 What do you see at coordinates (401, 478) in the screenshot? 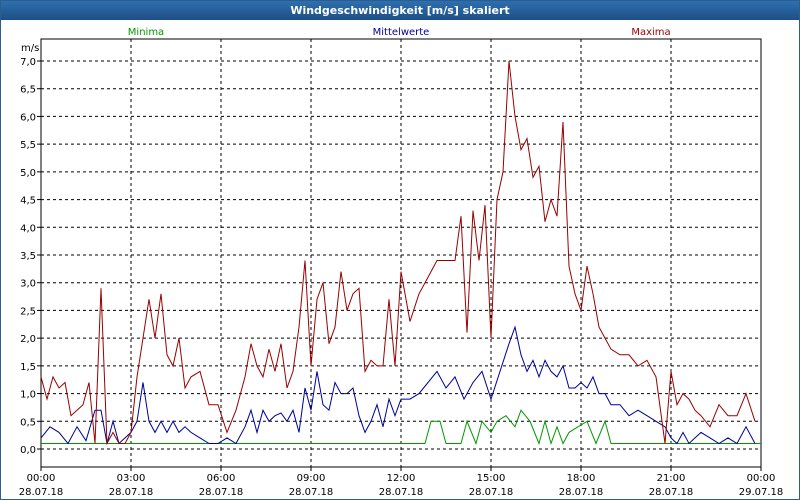
I see `x-tick-time: 12:00` at bounding box center [401, 478].